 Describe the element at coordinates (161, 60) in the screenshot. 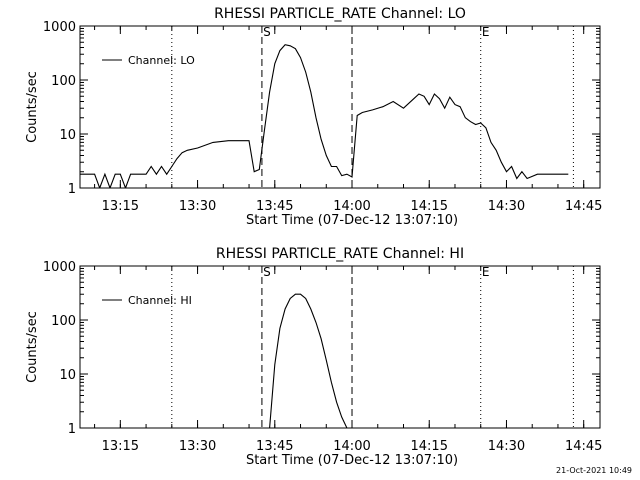

I see `legend-label: Channel: LO` at that location.